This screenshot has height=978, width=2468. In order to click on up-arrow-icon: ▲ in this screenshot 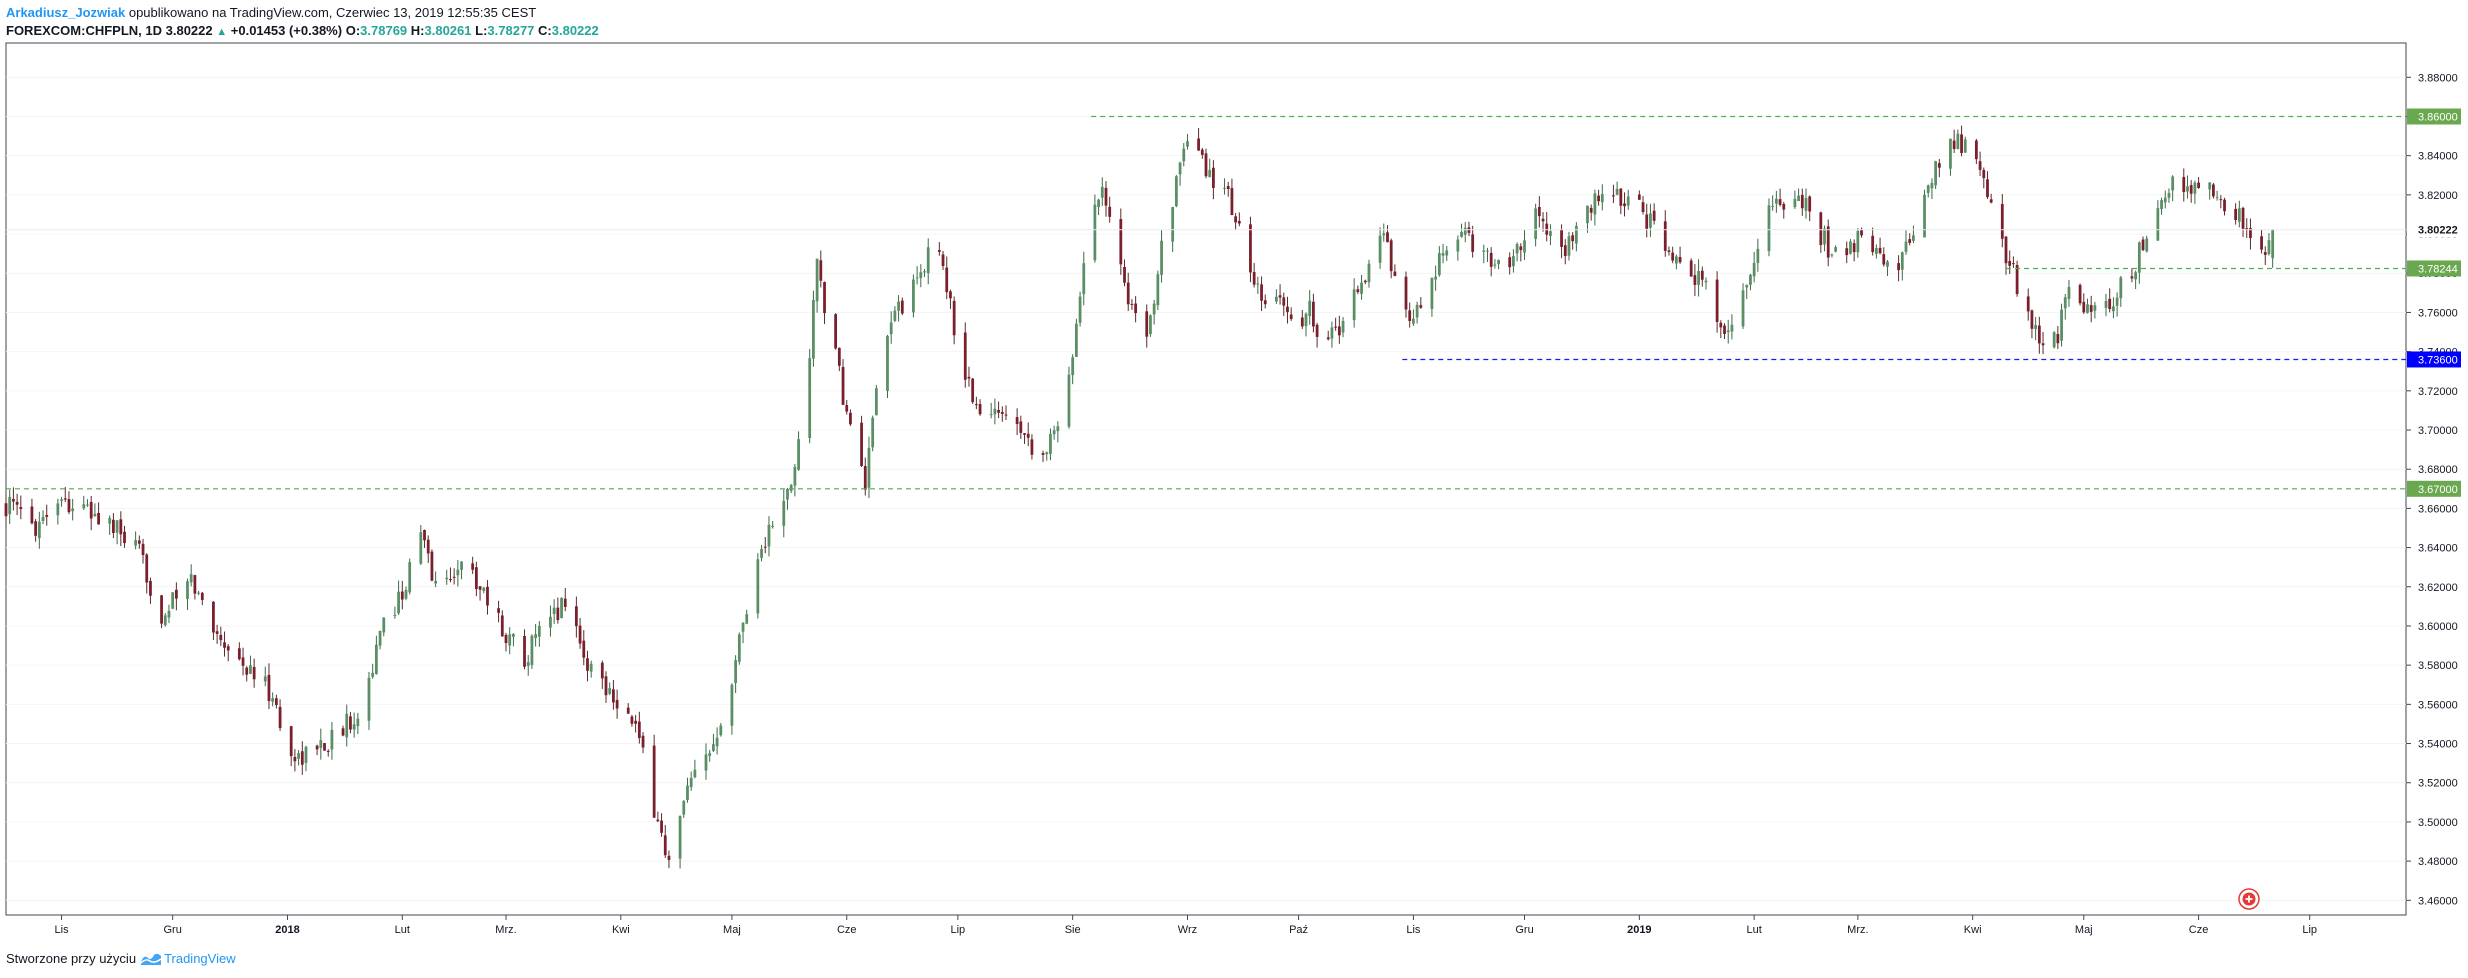, I will do `click(222, 32)`.